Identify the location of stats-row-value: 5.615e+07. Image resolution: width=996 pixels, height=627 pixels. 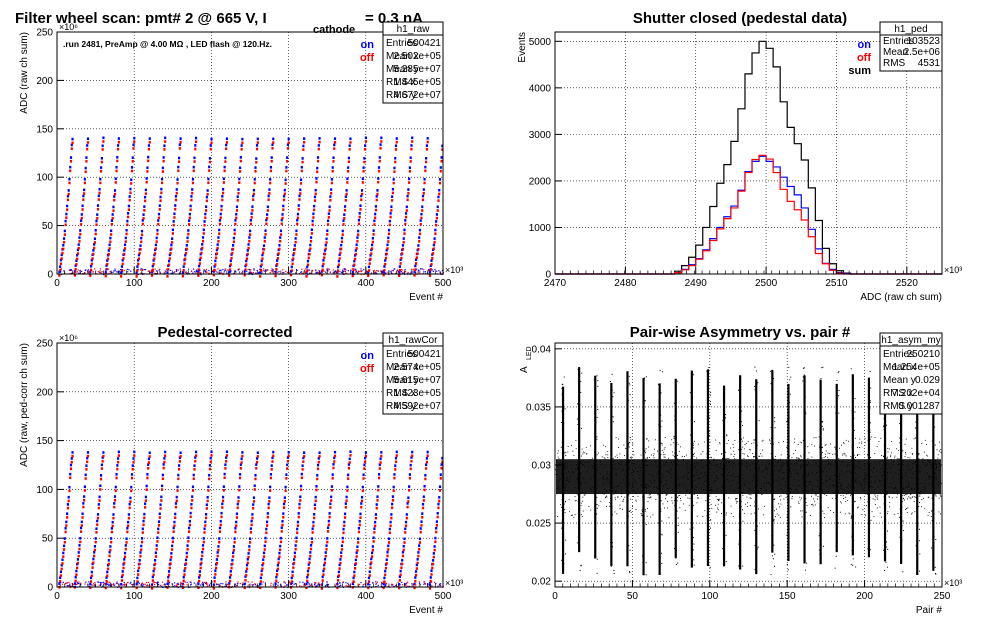
(417, 380).